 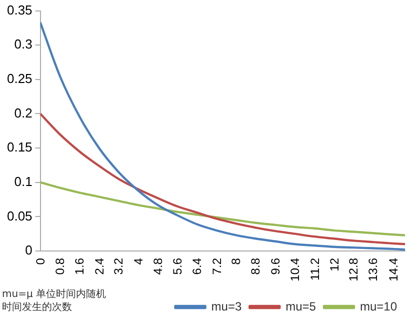 I want to click on y-tick-label: 0.05, so click(x=19, y=216).